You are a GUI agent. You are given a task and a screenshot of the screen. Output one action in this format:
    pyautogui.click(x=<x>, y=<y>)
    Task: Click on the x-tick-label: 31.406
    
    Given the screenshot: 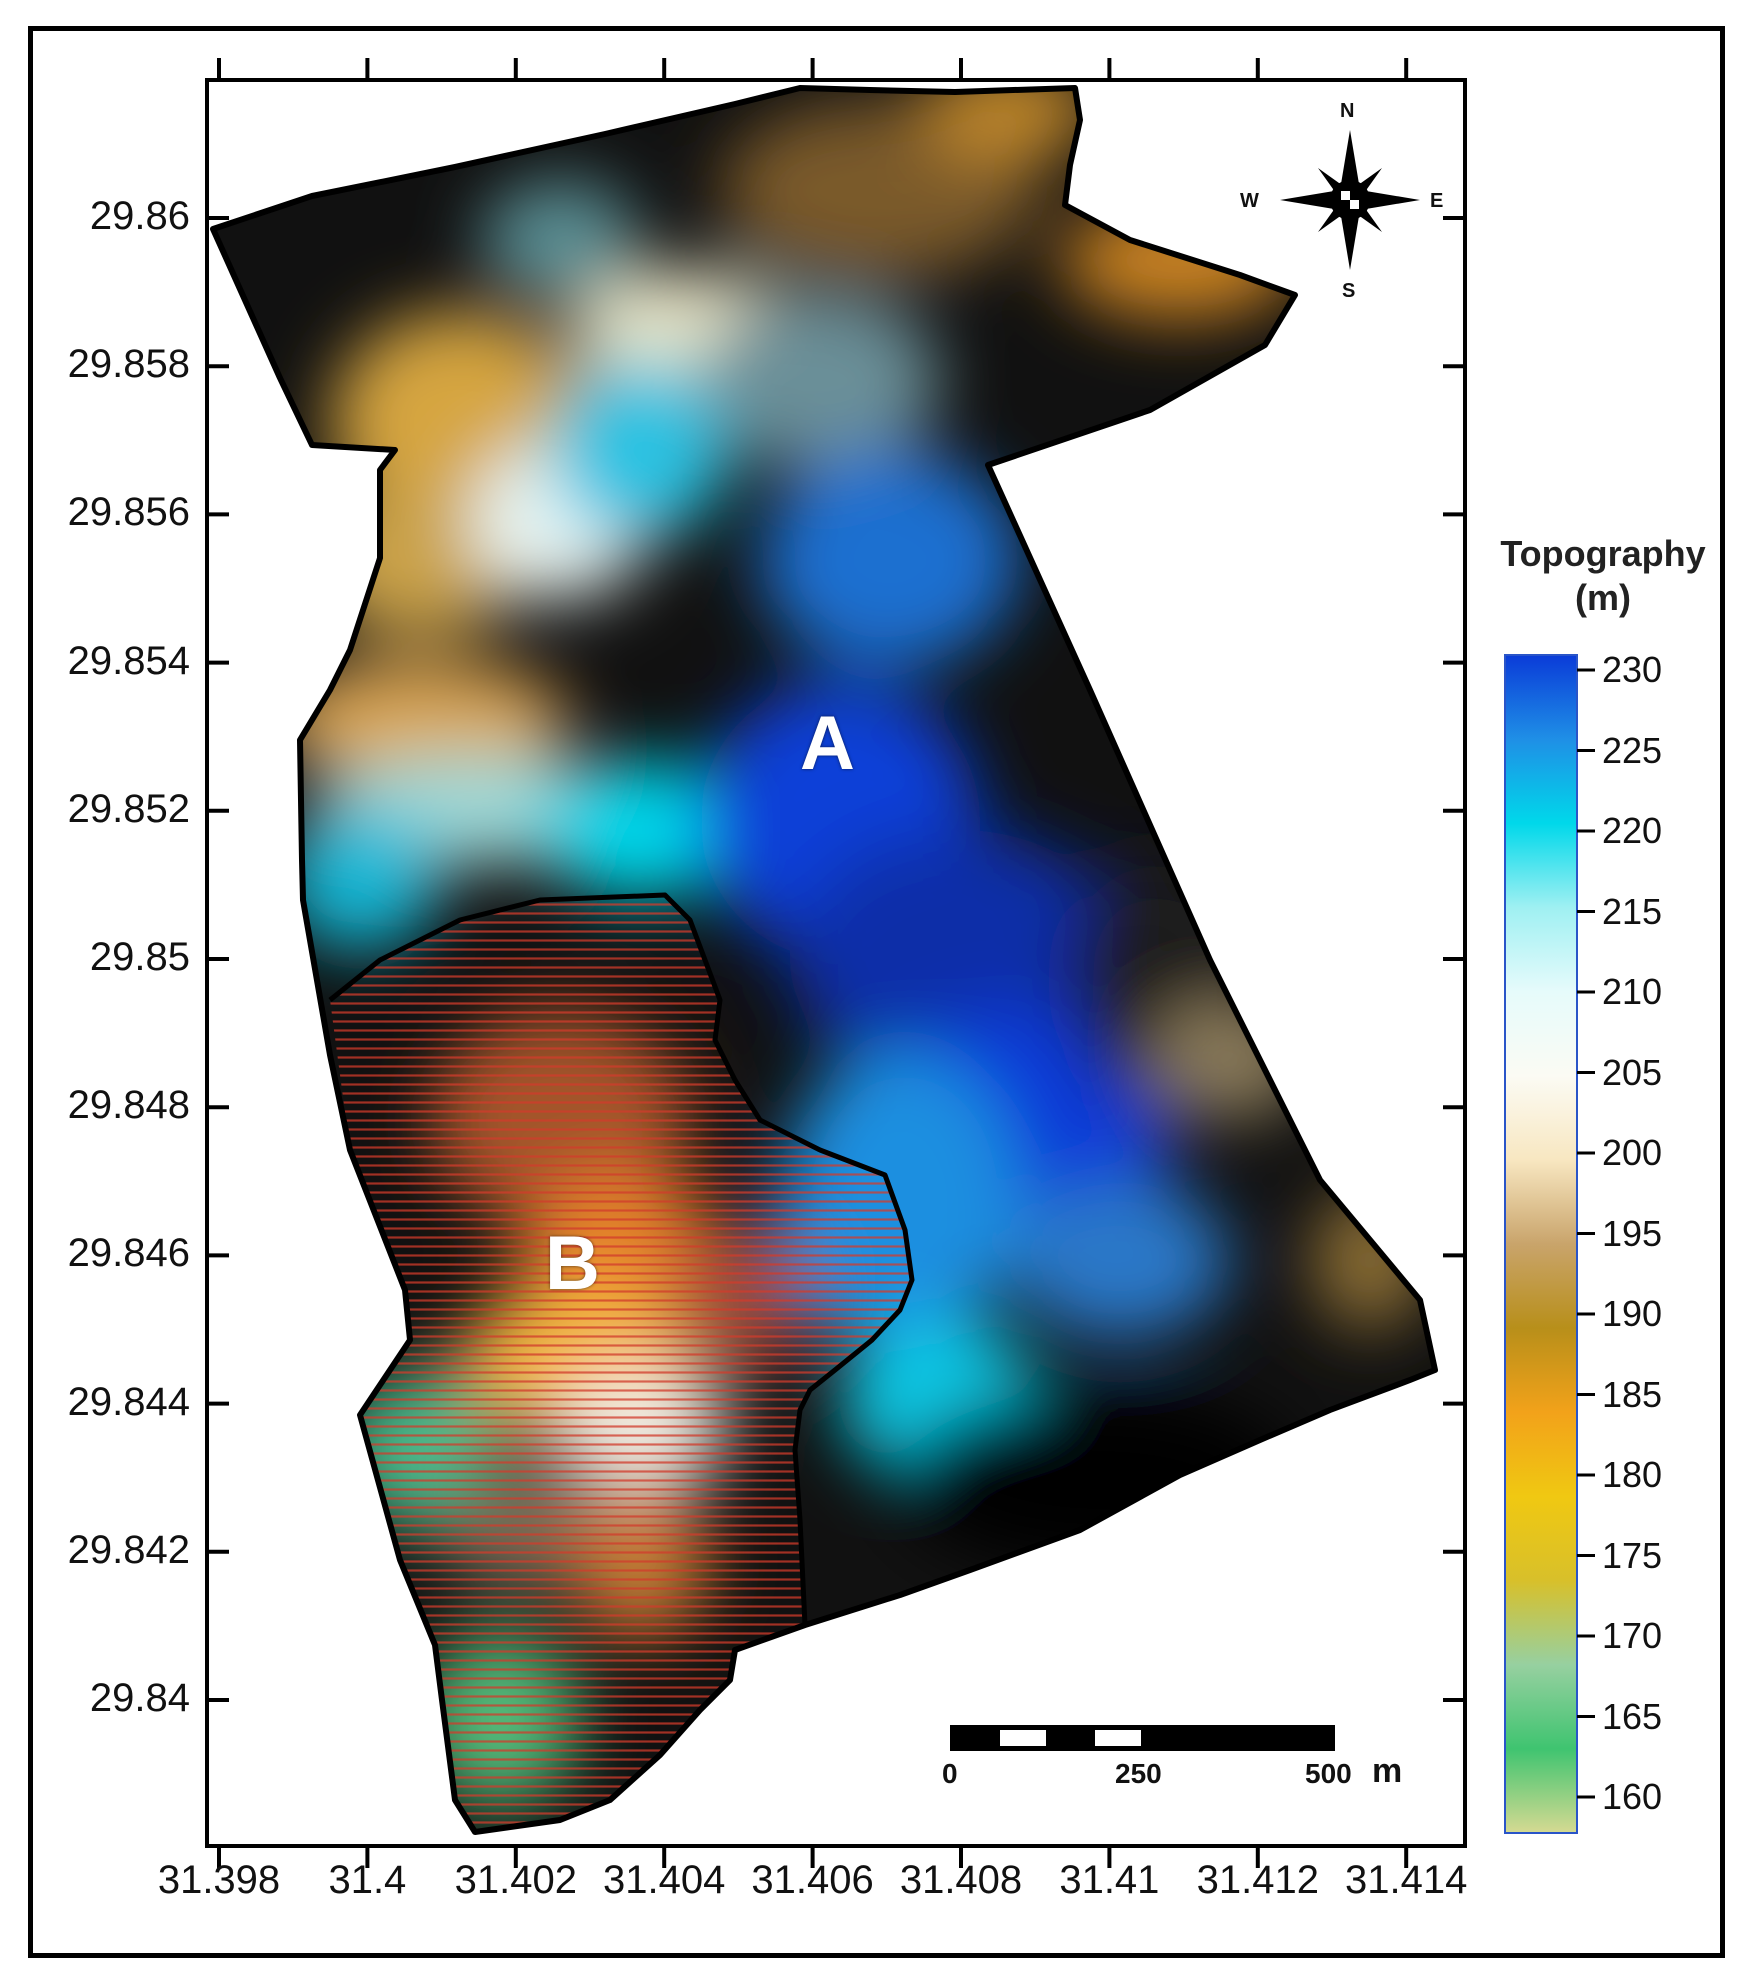 What is the action you would take?
    pyautogui.click(x=812, y=1880)
    